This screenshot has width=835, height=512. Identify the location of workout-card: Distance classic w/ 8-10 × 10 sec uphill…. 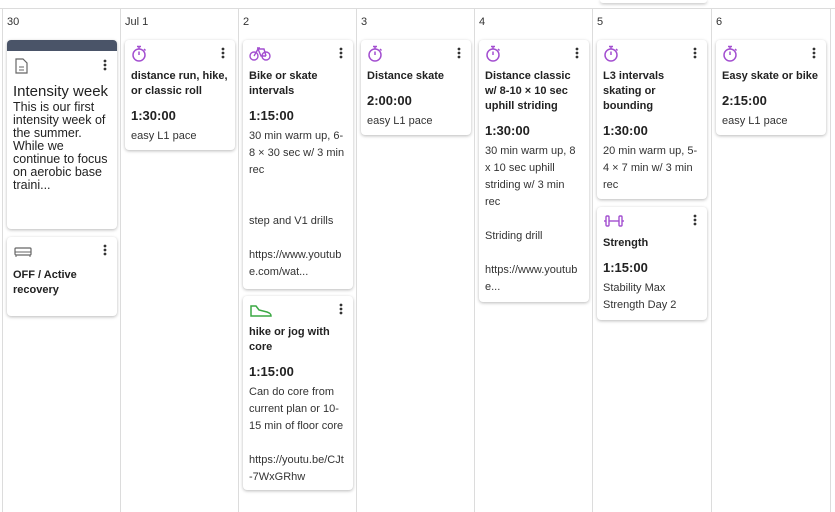
(534, 171).